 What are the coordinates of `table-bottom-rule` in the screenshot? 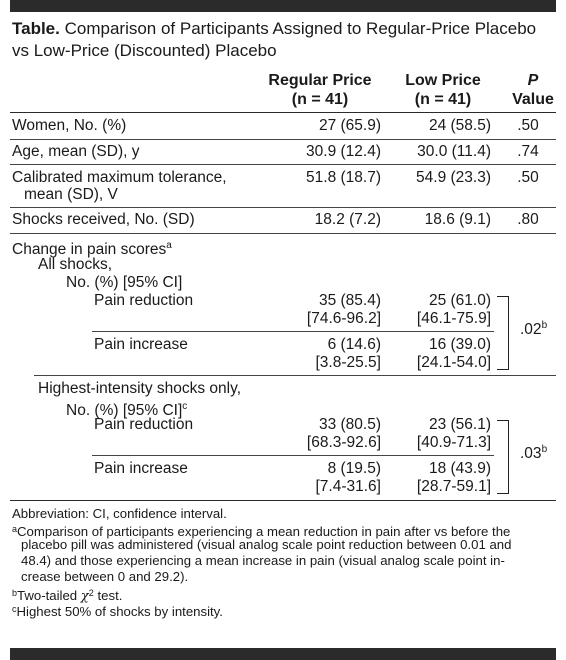 It's located at (283, 500).